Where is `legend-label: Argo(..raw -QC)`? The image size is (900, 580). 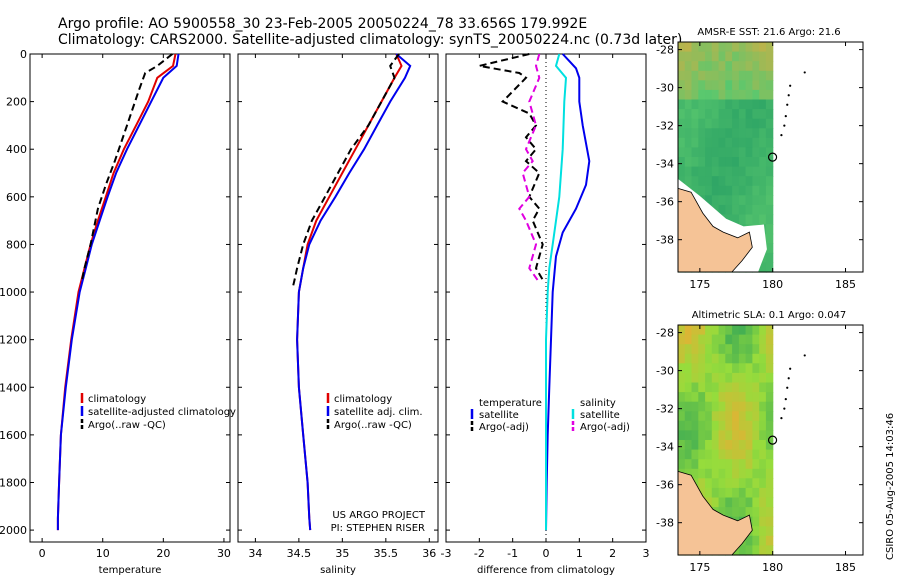
legend-label: Argo(..raw -QC) is located at coordinates (127, 425).